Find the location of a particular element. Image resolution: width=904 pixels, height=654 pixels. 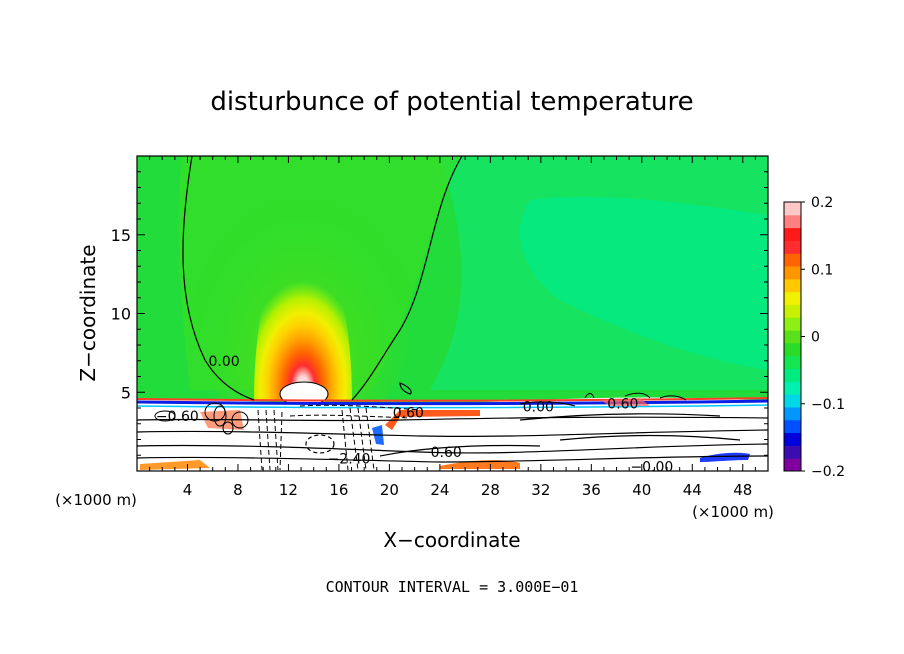

contour-cluster-left is located at coordinates (201, 418).